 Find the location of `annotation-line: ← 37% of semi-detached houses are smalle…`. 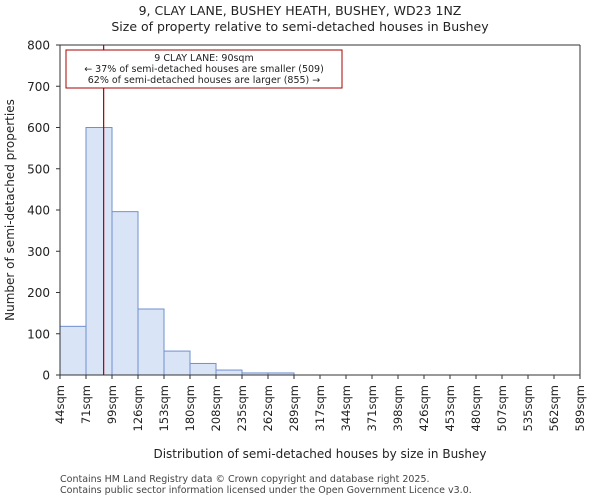

annotation-line: ← 37% of semi-detached houses are smalle… is located at coordinates (204, 69).